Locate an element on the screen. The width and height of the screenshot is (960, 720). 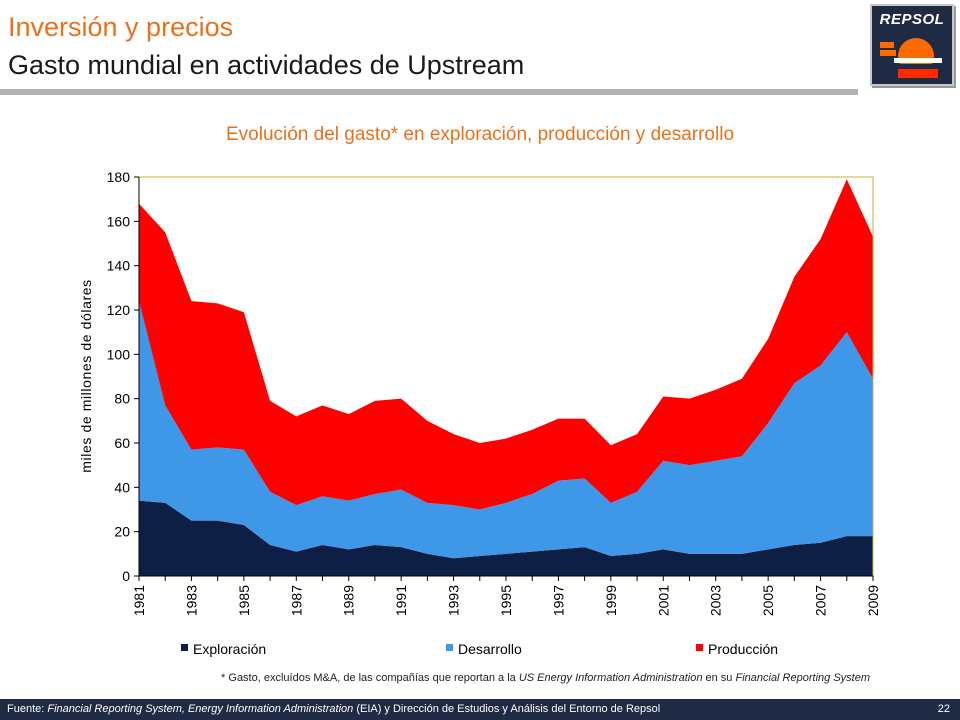
x-tick-label: 2001 is located at coordinates (663, 600).